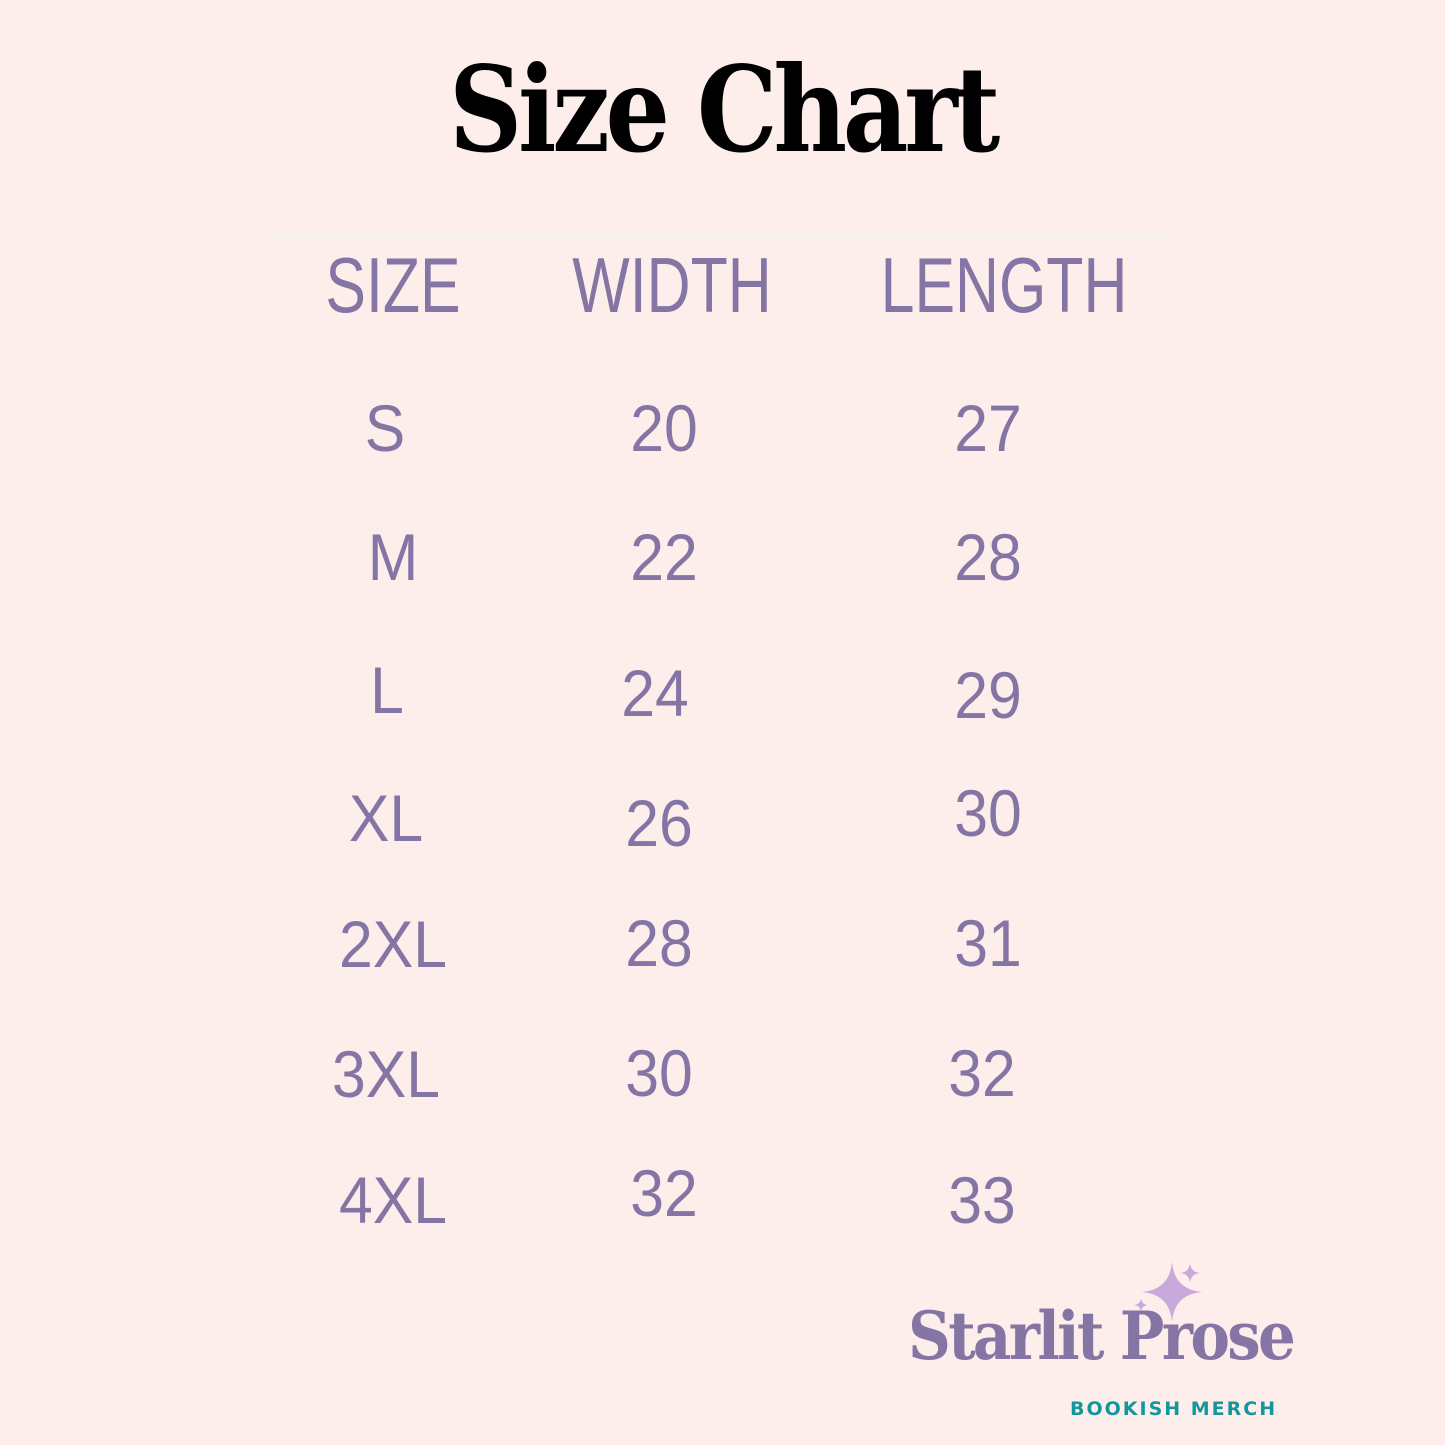 The width and height of the screenshot is (1445, 1445). Describe the element at coordinates (988, 428) in the screenshot. I see `length-cell: 27` at that location.